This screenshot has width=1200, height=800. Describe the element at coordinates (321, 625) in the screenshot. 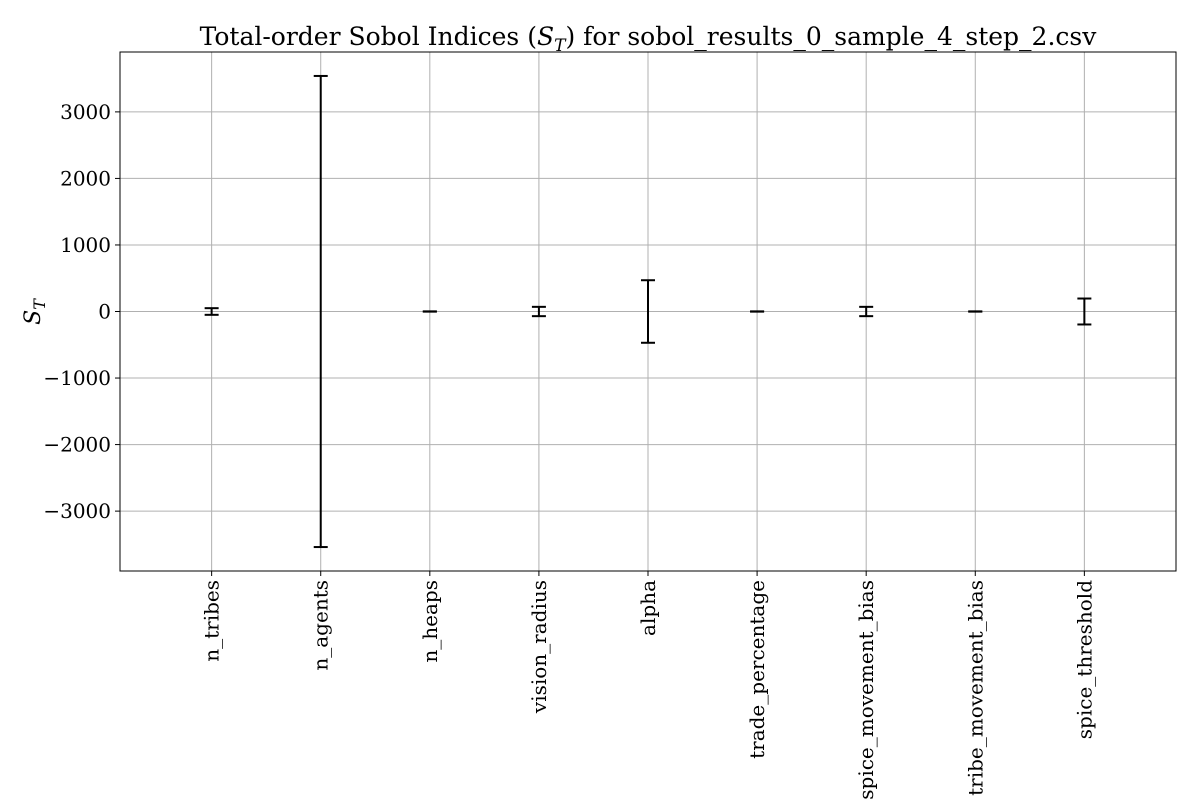

I see `x-tick-label: n_agents` at that location.